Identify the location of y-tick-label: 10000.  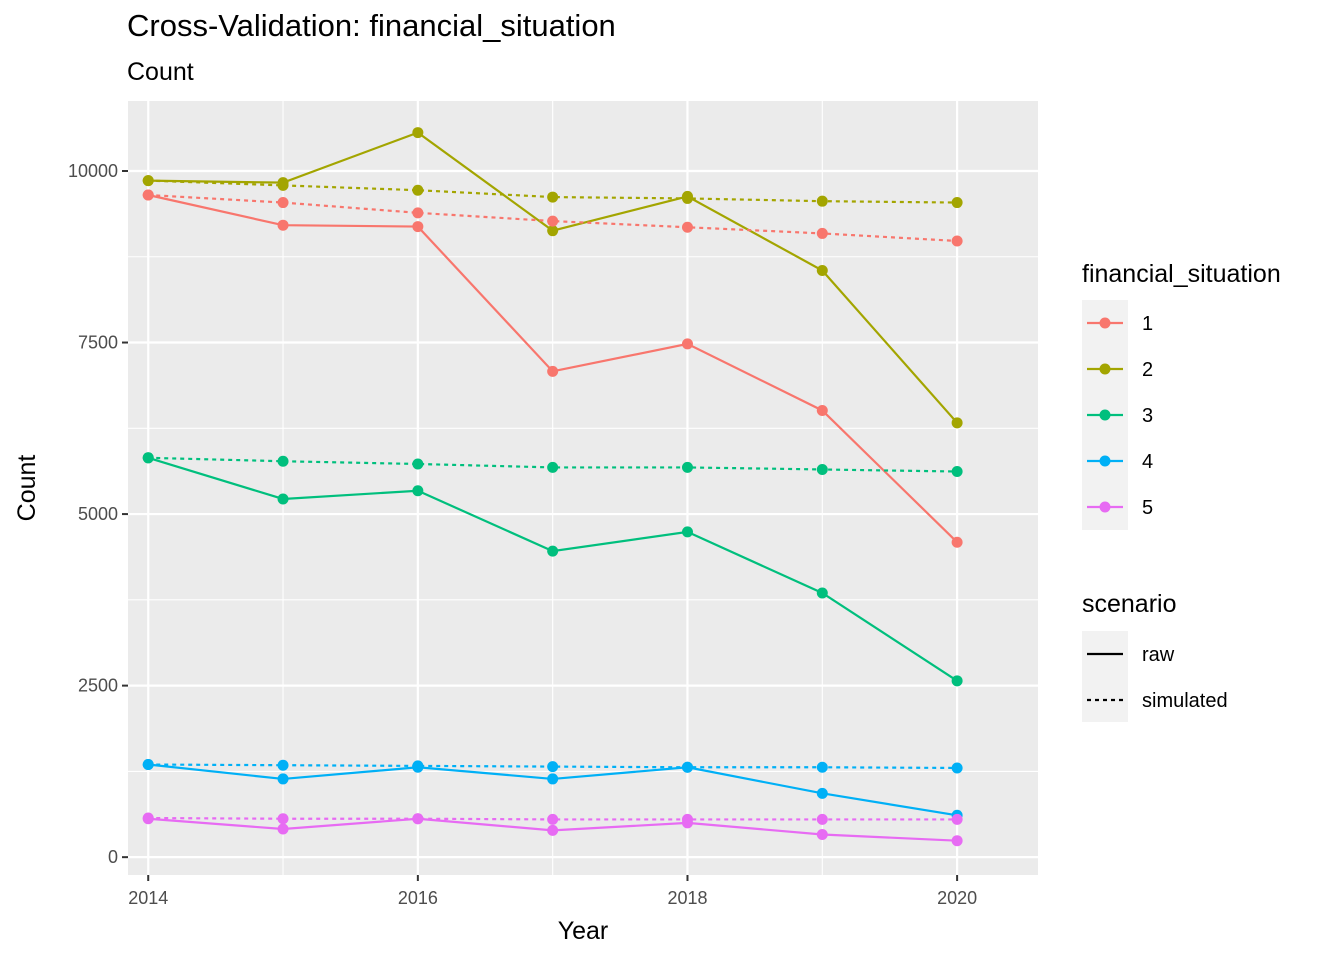
(93, 171).